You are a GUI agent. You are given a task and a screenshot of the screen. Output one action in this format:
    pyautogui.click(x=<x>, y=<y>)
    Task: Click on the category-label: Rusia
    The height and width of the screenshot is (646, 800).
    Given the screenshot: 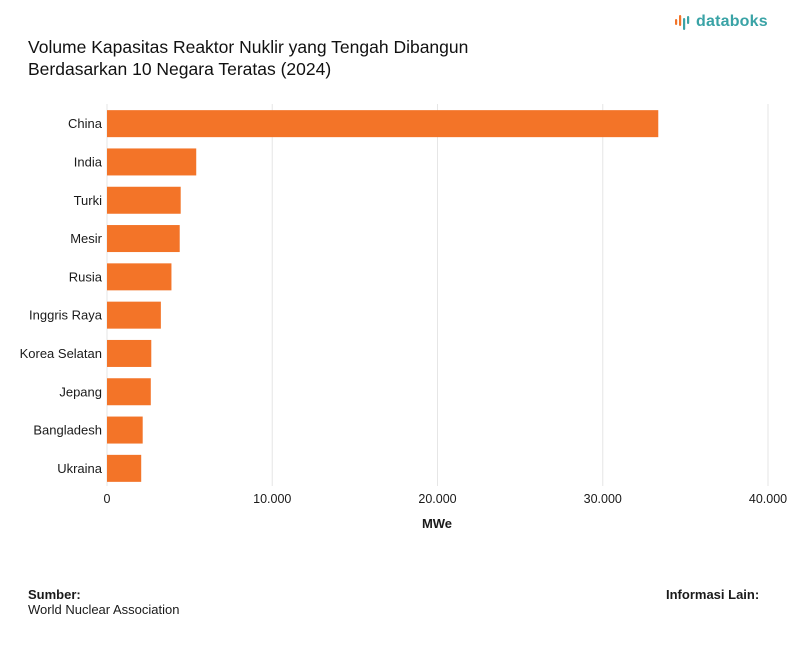 What is the action you would take?
    pyautogui.click(x=86, y=276)
    